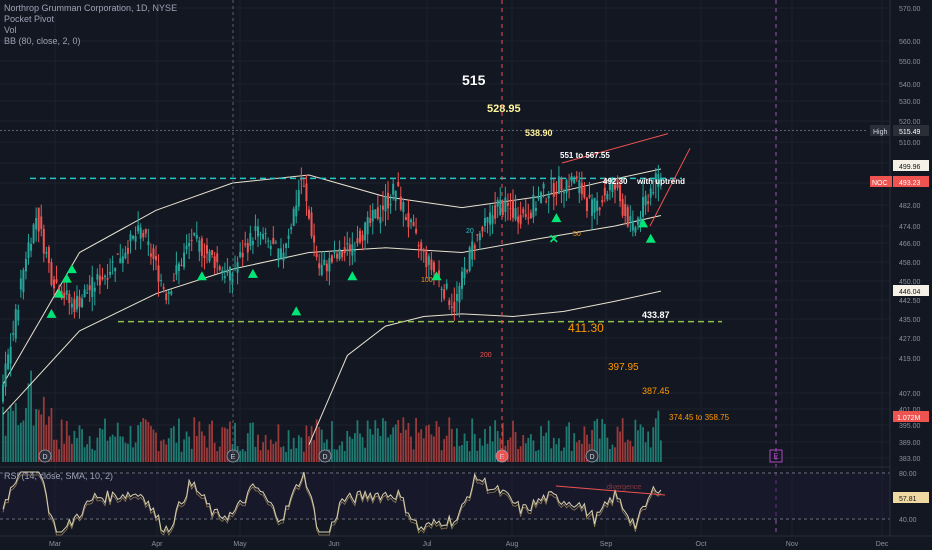 Image resolution: width=932 pixels, height=550 pixels. What do you see at coordinates (908, 499) in the screenshot?
I see `rsi-value: 57.81` at bounding box center [908, 499].